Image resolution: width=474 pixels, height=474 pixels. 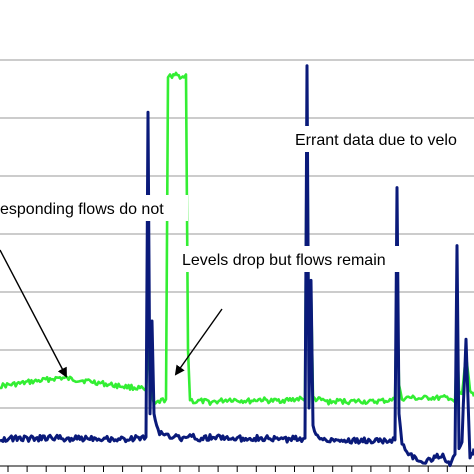 I want to click on x-axis, so click(x=237, y=468).